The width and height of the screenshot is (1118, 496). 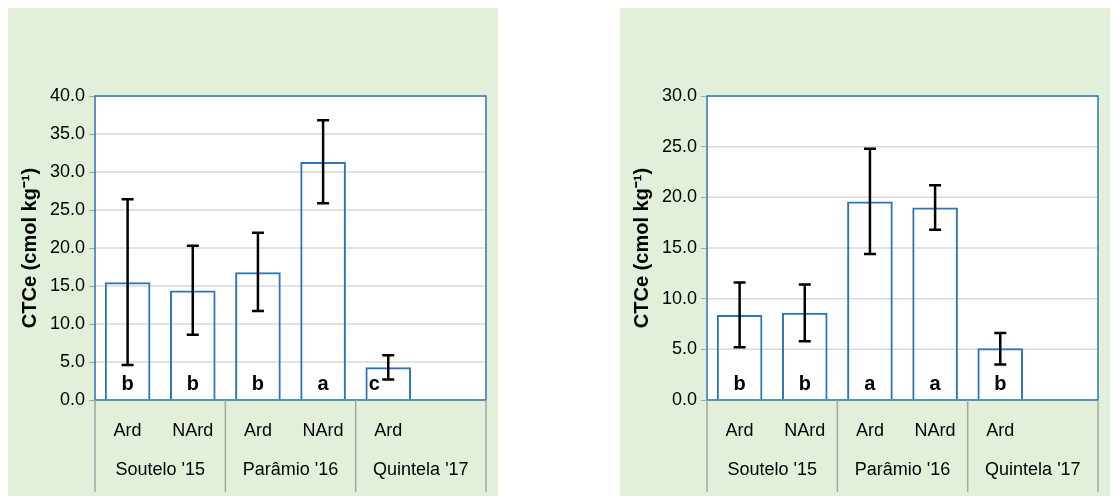 What do you see at coordinates (67, 132) in the screenshot?
I see `y-tick-label: 35.0` at bounding box center [67, 132].